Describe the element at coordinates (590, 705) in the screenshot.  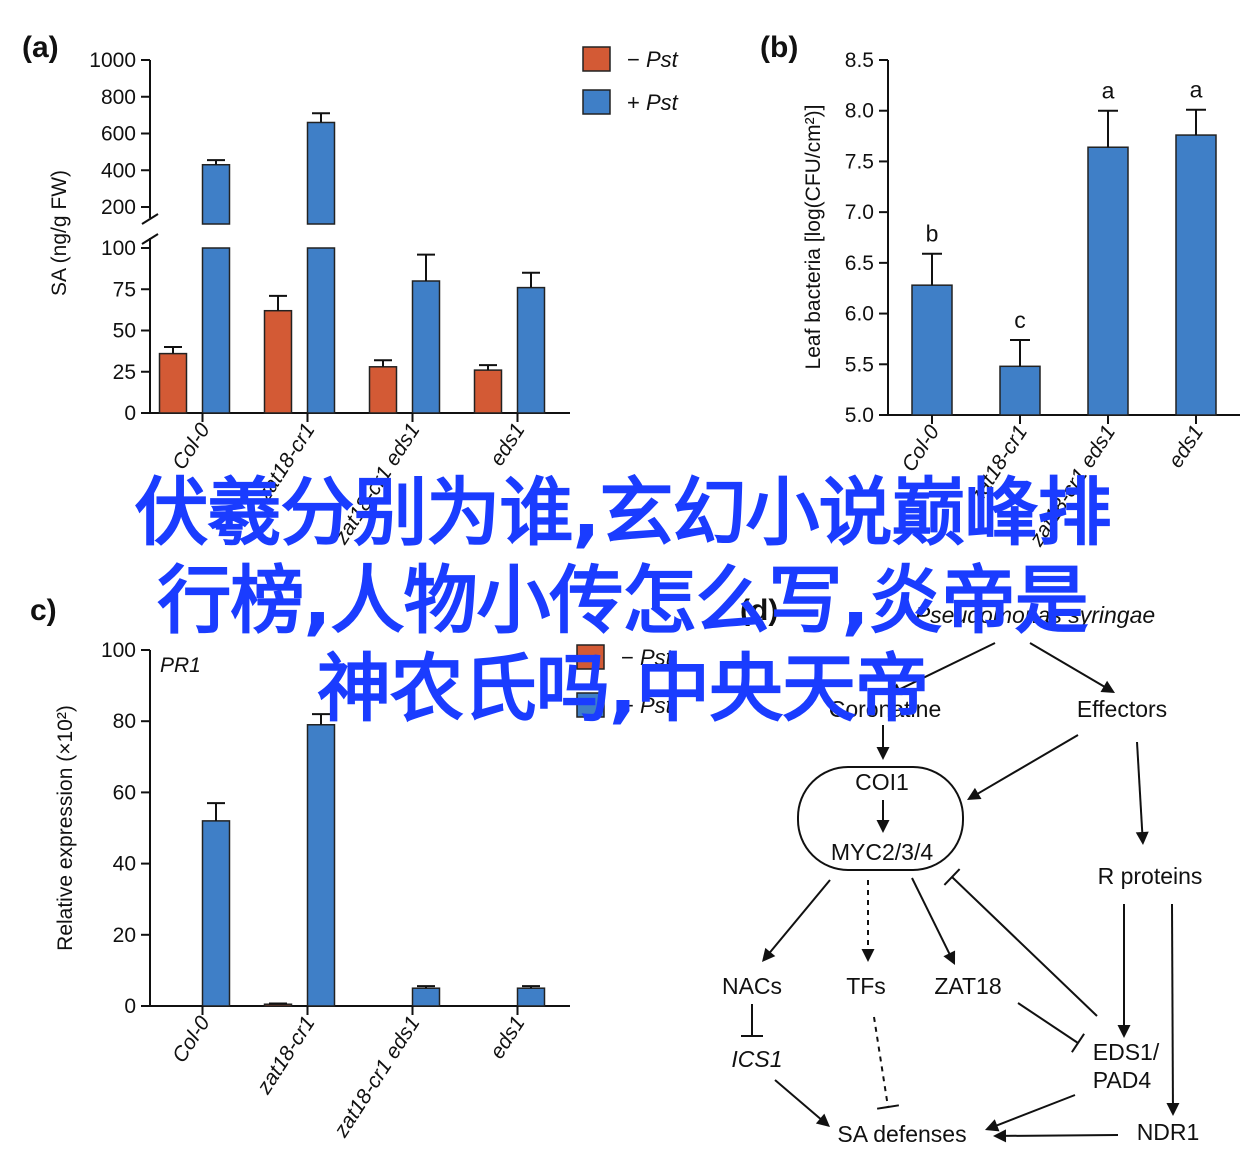
I see `c-legend-swatch` at that location.